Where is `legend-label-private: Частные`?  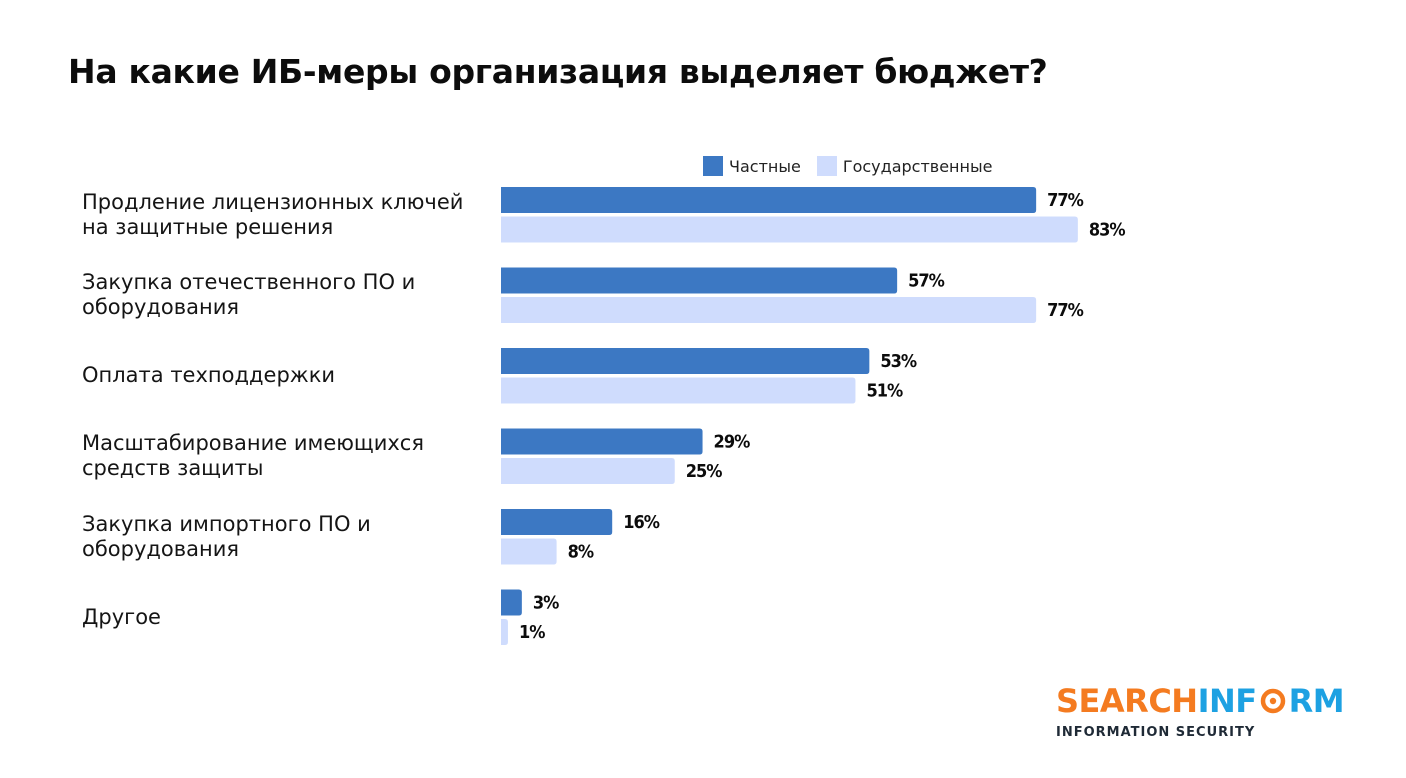
legend-label-private: Частные is located at coordinates (765, 166).